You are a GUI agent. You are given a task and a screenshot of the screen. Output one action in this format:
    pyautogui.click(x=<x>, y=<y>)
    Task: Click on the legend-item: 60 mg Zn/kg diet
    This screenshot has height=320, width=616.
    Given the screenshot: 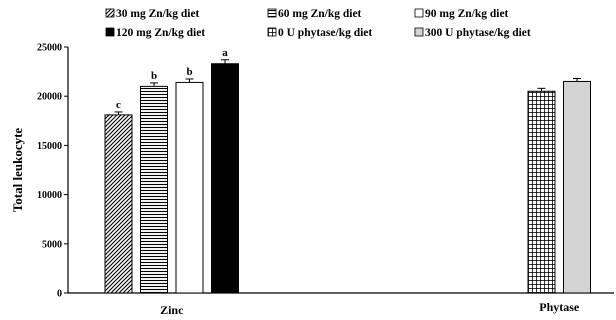 What is the action you would take?
    pyautogui.click(x=314, y=14)
    